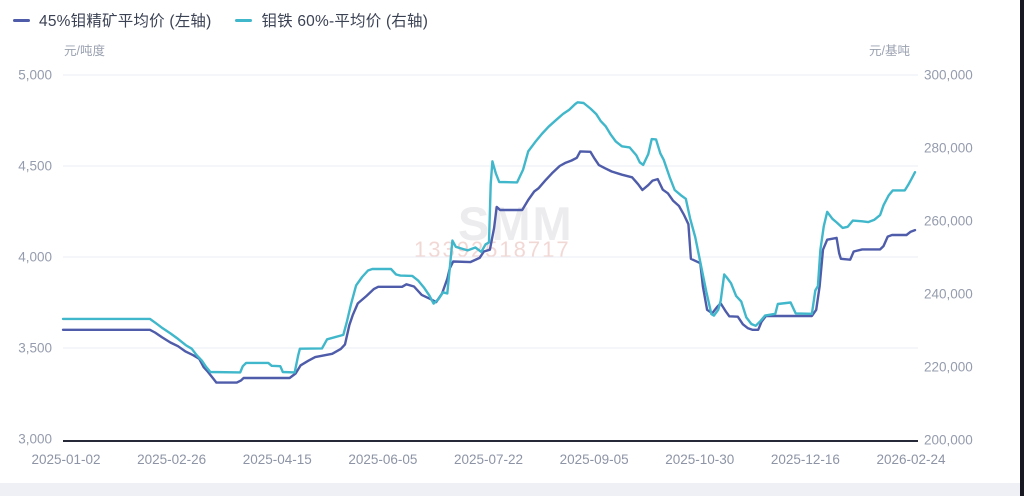  I want to click on legend-label-ferromoly: 钼铁 60%-平均价 (右轴), so click(345, 21).